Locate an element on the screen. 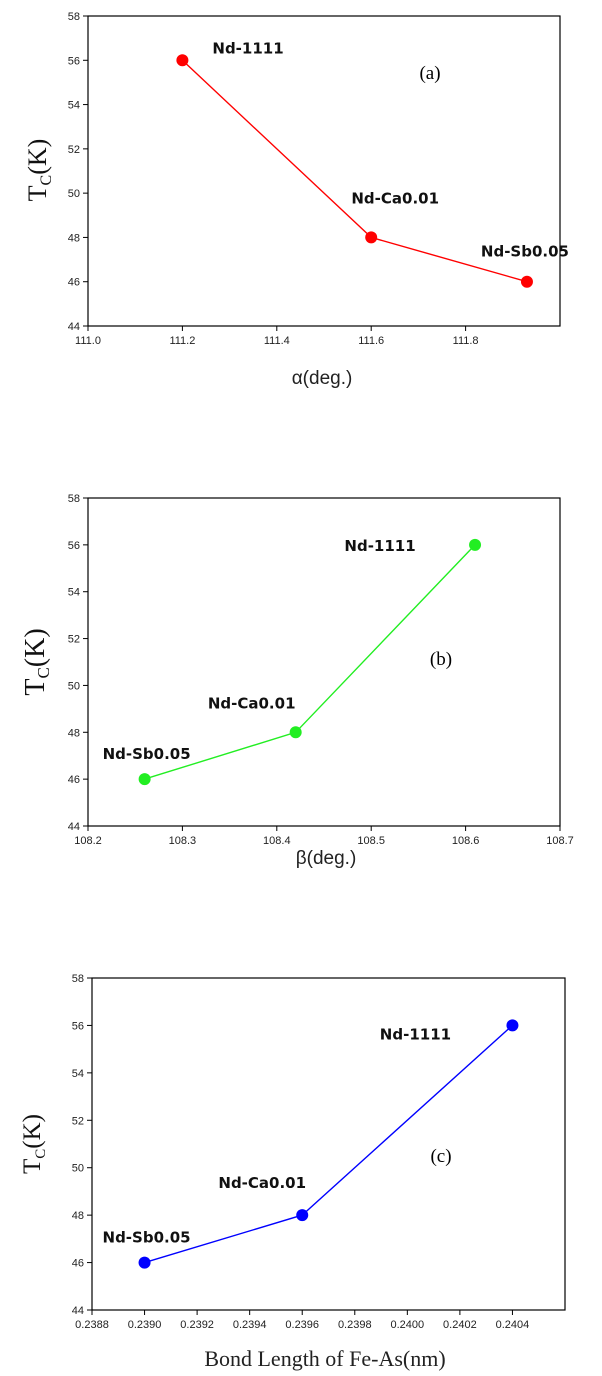  x-tick-label: 111.4 is located at coordinates (277, 341).